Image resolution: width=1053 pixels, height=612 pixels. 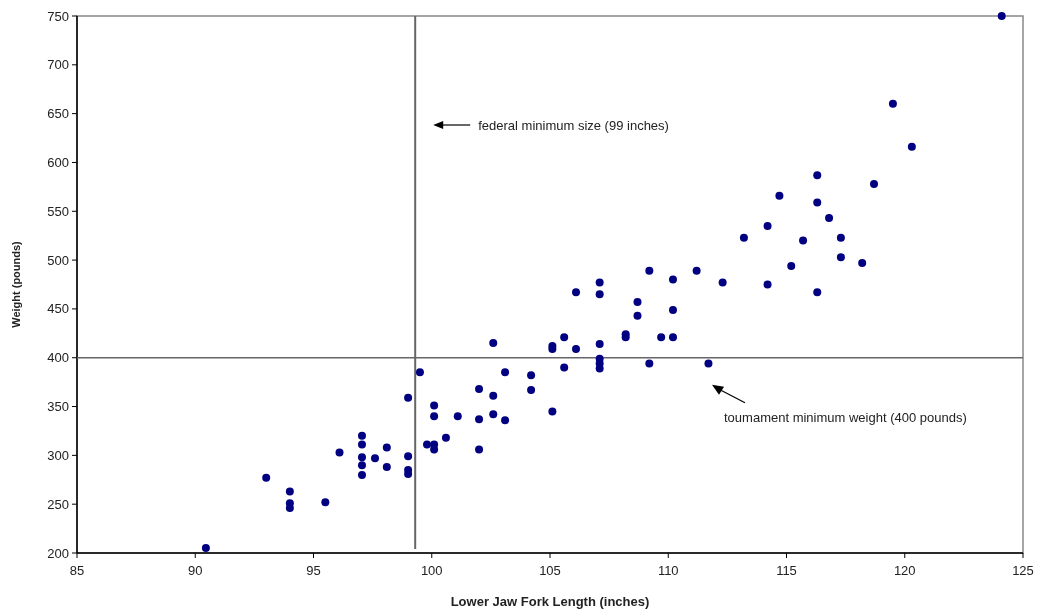 I want to click on y-tick-label: 450, so click(x=58, y=309).